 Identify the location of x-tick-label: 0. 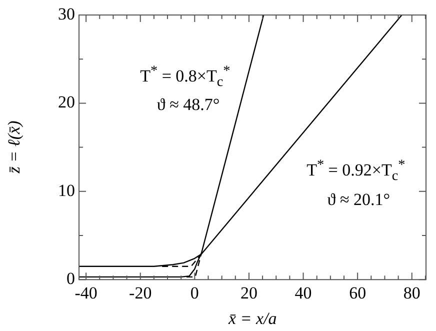
(194, 292).